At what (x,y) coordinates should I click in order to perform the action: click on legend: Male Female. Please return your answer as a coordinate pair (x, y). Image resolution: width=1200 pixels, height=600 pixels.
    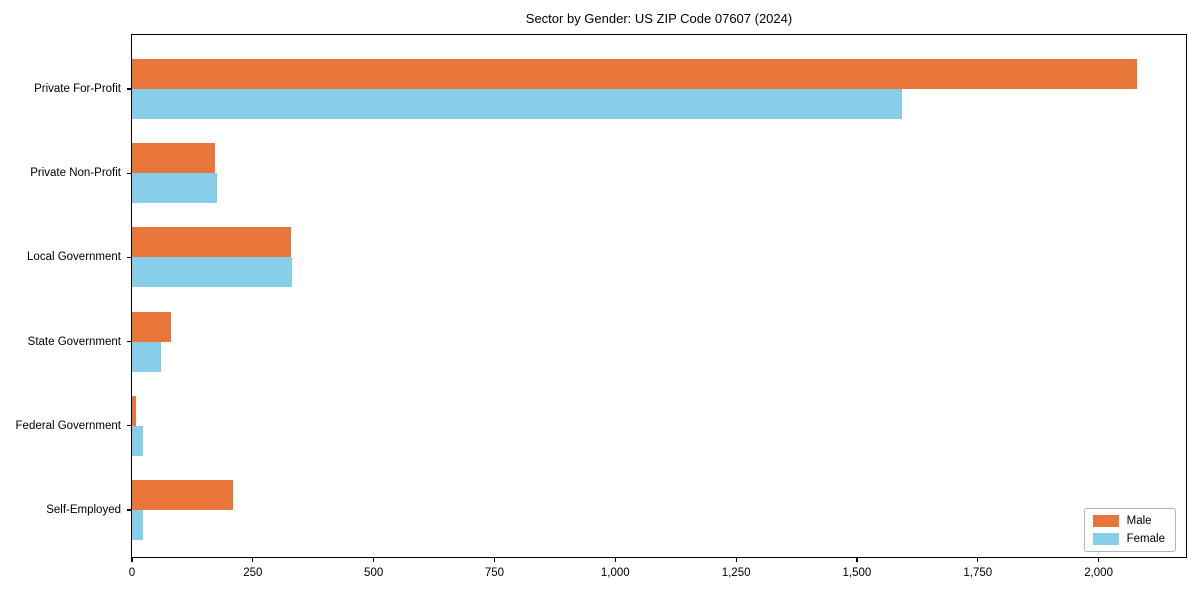
    Looking at the image, I should click on (1129, 530).